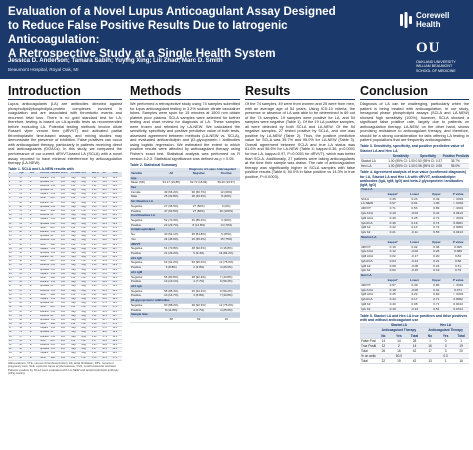 The width and height of the screenshot is (473, 450). Describe the element at coordinates (414, 351) in the screenshot. I see `table5-row: Total 26 16 42 17 3 20` at that location.